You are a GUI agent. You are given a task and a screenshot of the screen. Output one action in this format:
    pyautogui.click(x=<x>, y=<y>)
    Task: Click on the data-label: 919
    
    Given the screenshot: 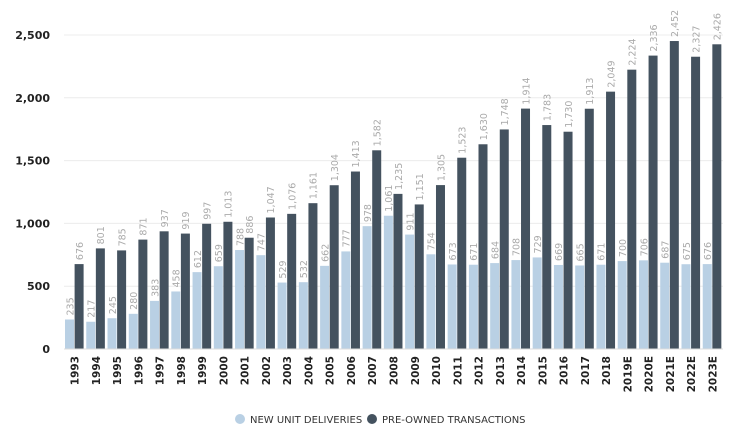 What is the action you would take?
    pyautogui.click(x=186, y=220)
    